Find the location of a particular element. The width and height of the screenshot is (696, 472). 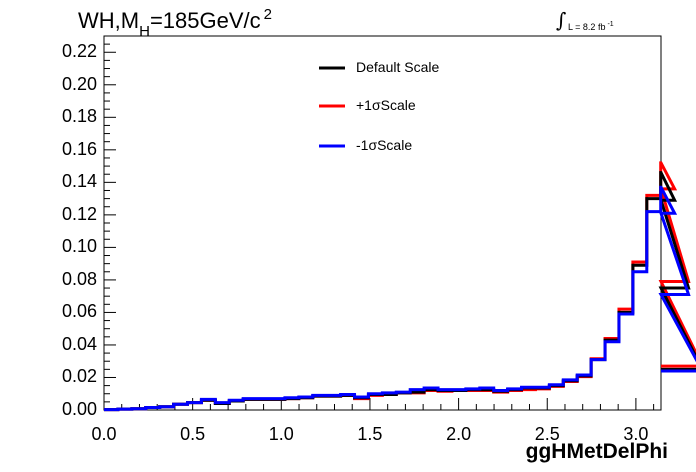

integral-symbol: ∫ is located at coordinates (561, 20).